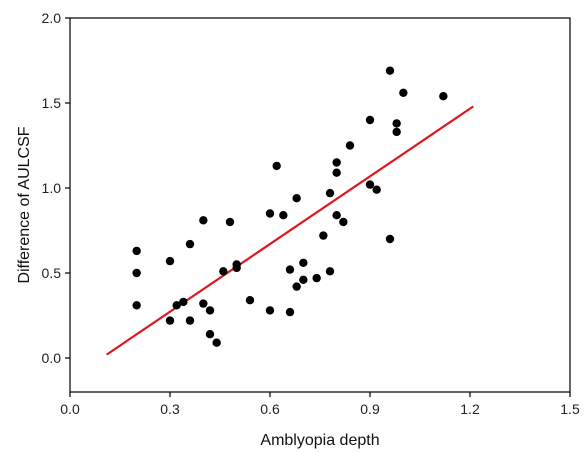 The width and height of the screenshot is (586, 453). What do you see at coordinates (270, 409) in the screenshot?
I see `x-tick-label: 0.6` at bounding box center [270, 409].